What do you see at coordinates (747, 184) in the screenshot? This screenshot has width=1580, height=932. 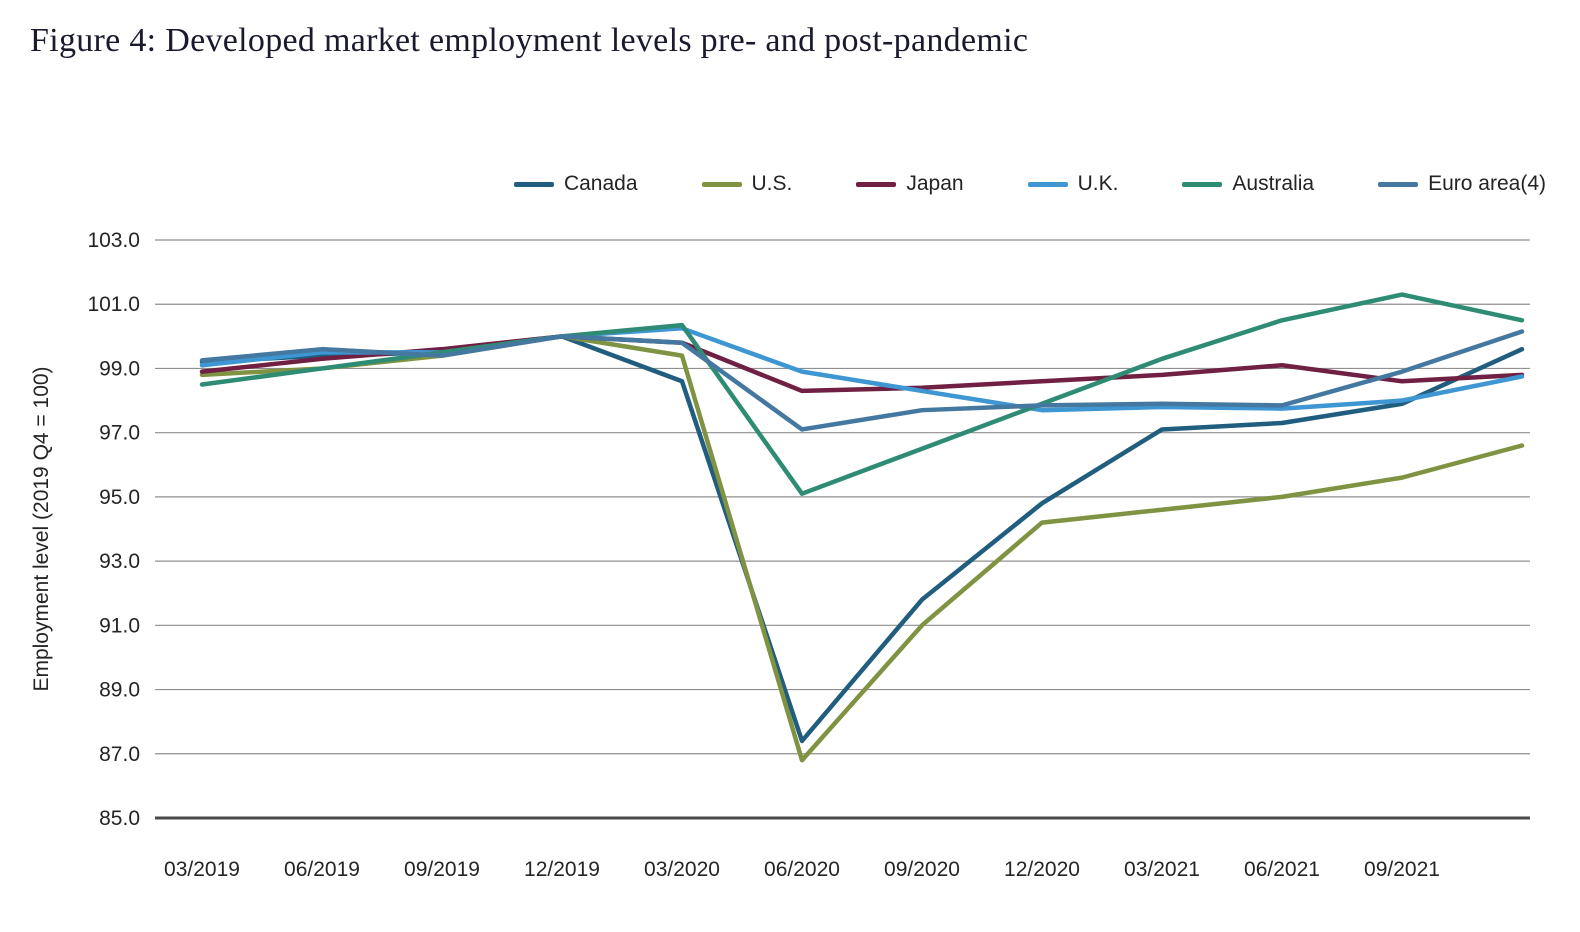 I see `legend-item-u-s: U.S.` at bounding box center [747, 184].